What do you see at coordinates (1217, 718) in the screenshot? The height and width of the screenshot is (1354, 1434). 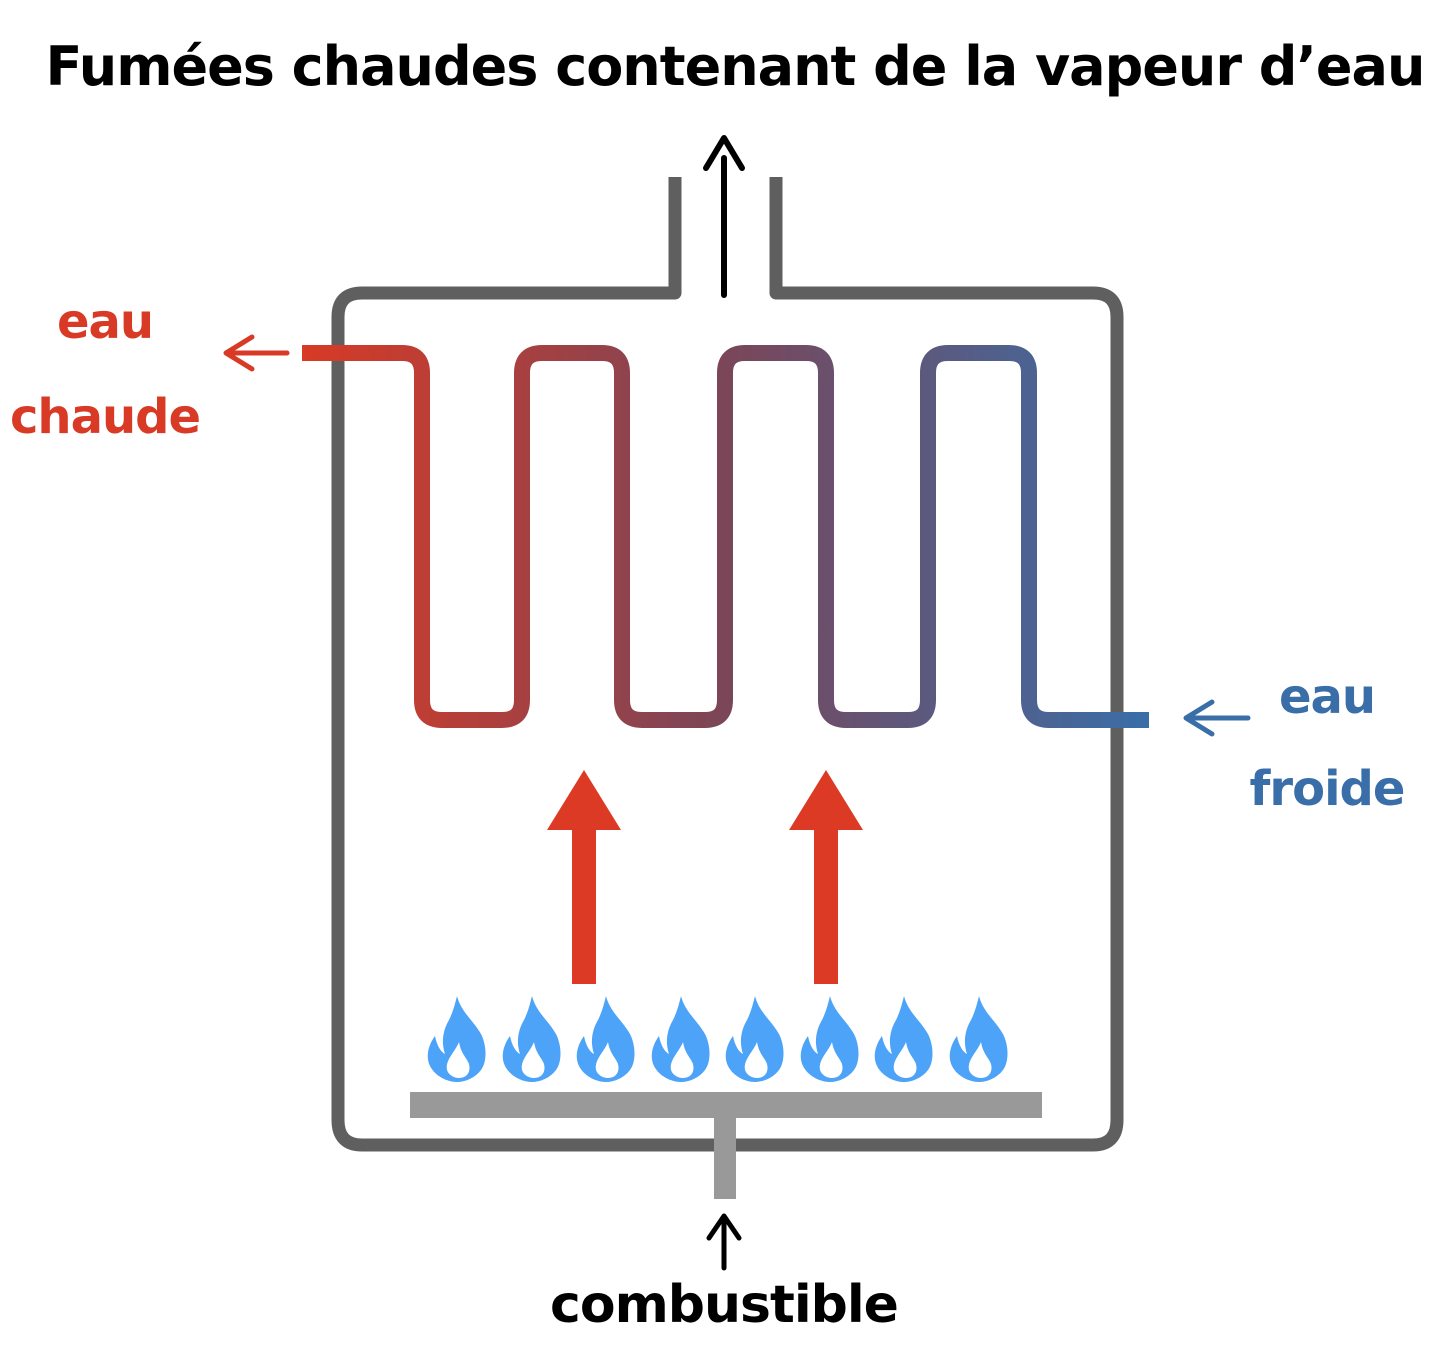 I see `cold-water-arrow` at bounding box center [1217, 718].